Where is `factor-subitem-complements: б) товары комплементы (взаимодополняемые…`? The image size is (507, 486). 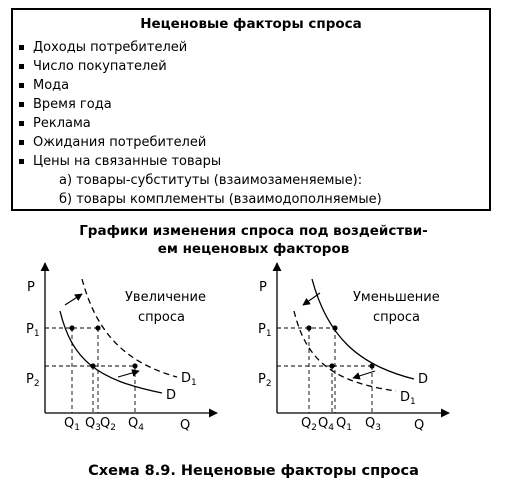 factor-subitem-complements: б) товары комплементы (взаимодополняемые… is located at coordinates (220, 199).